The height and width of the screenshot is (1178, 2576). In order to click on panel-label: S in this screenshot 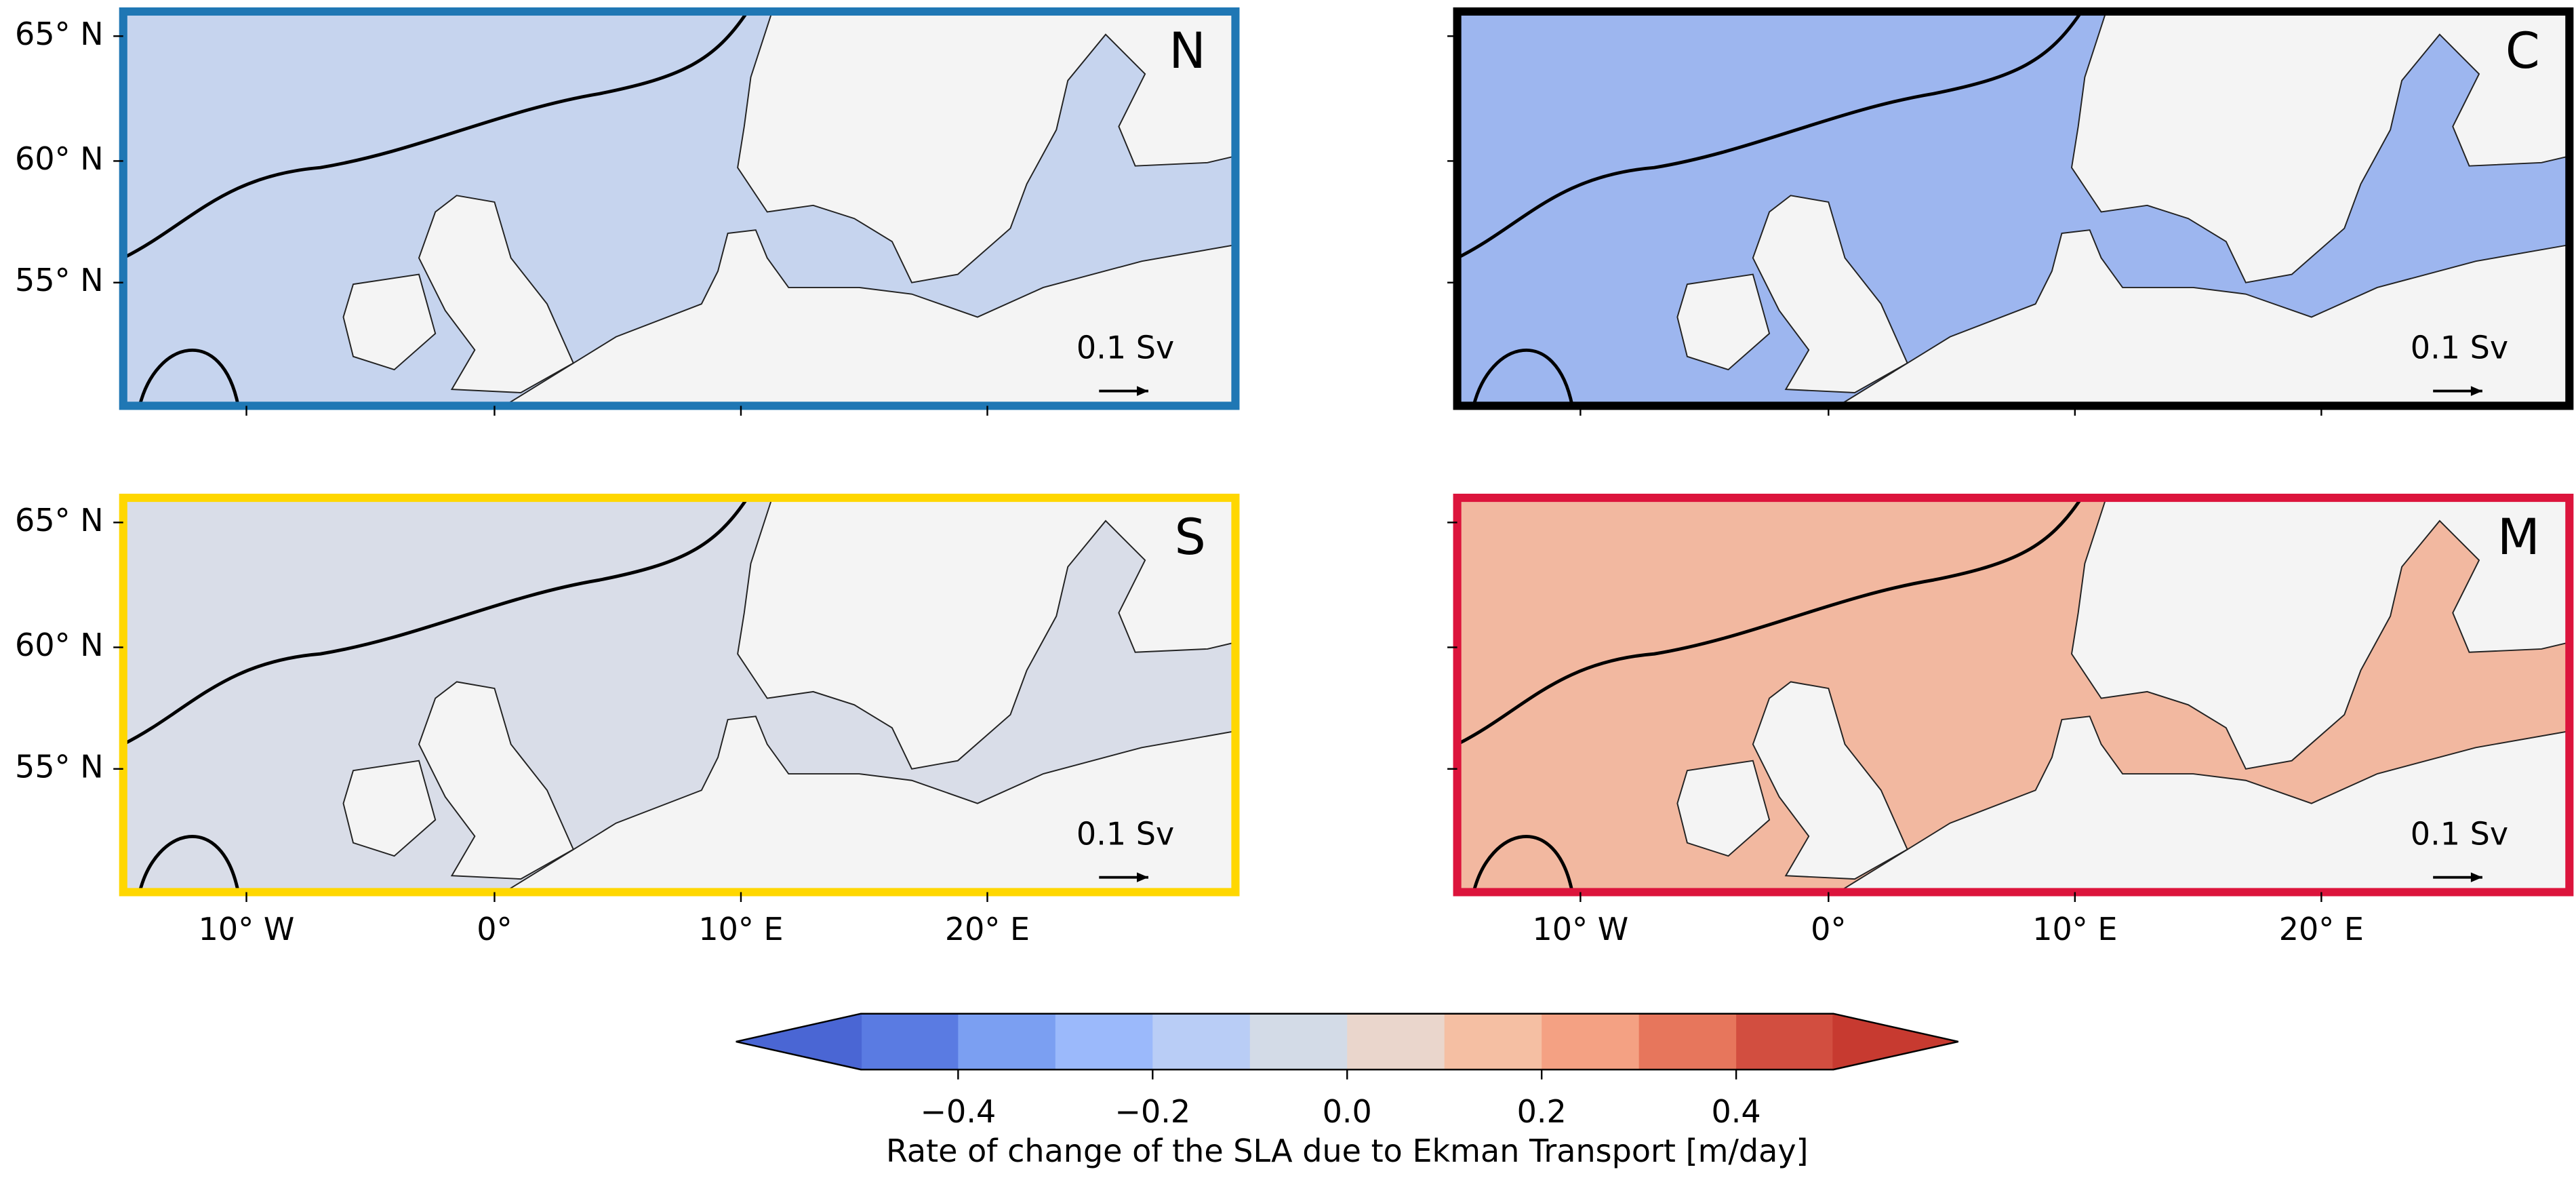, I will do `click(1190, 538)`.